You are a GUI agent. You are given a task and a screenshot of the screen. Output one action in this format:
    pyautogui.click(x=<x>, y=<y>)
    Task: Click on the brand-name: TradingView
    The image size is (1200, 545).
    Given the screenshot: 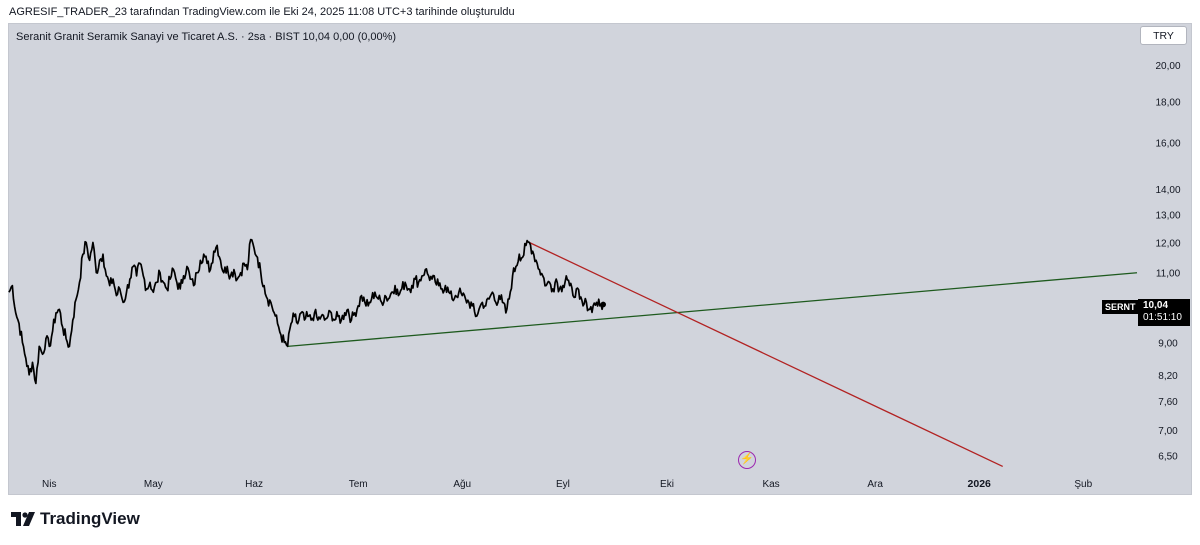 What is the action you would take?
    pyautogui.click(x=90, y=518)
    